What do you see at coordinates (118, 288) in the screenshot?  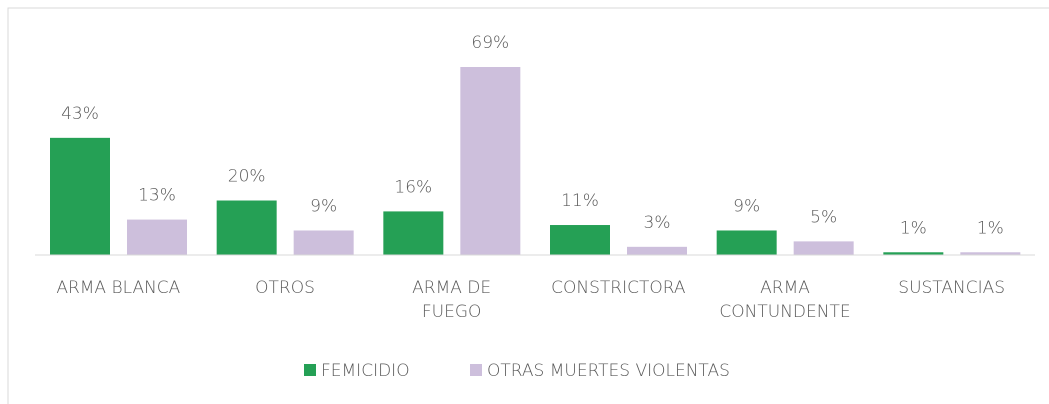 I see `x-tick-label: ARMA BLANCA` at bounding box center [118, 288].